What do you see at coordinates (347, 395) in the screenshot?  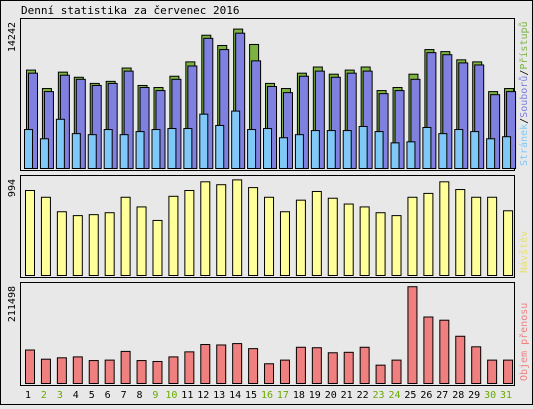 I see `day-label-21: 21` at bounding box center [347, 395].